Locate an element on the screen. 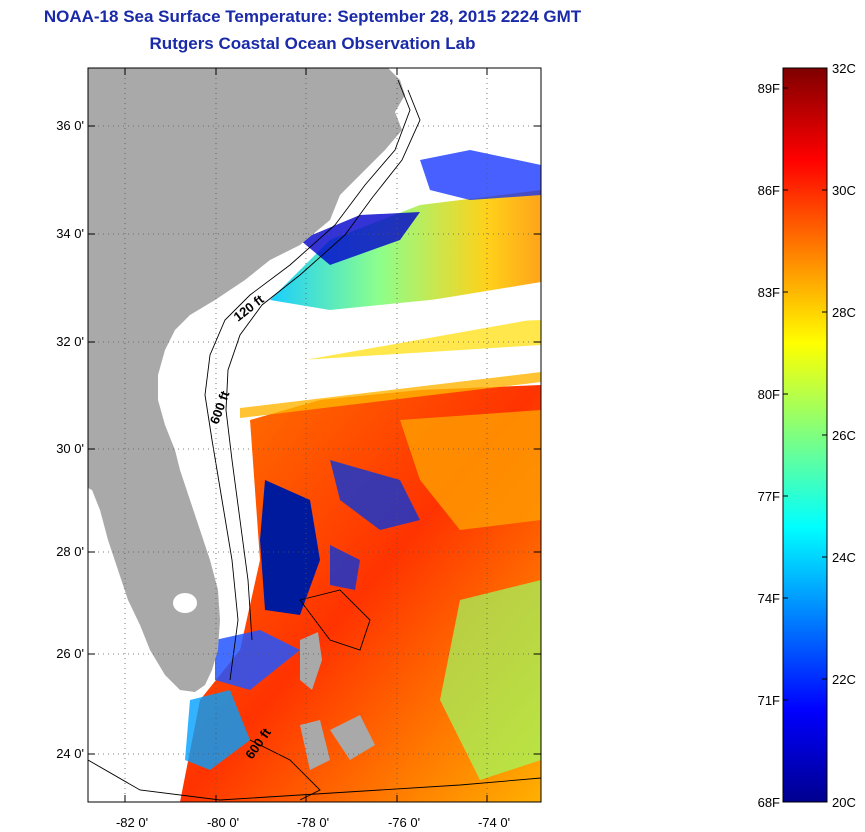 The width and height of the screenshot is (865, 832). colorbar-label-celsius: 26C is located at coordinates (844, 435).